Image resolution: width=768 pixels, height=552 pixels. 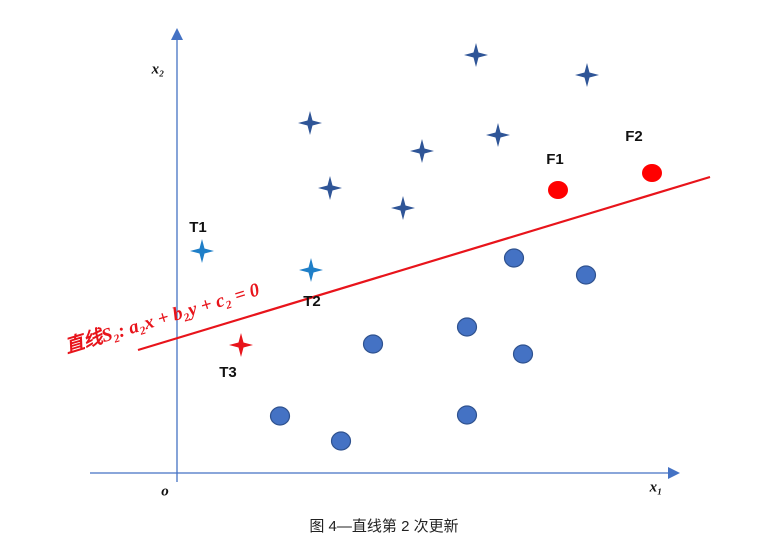 I want to click on line-label: 直线S₂: a₂x + b₂y + c₂ = 0, so click(x=162, y=318).